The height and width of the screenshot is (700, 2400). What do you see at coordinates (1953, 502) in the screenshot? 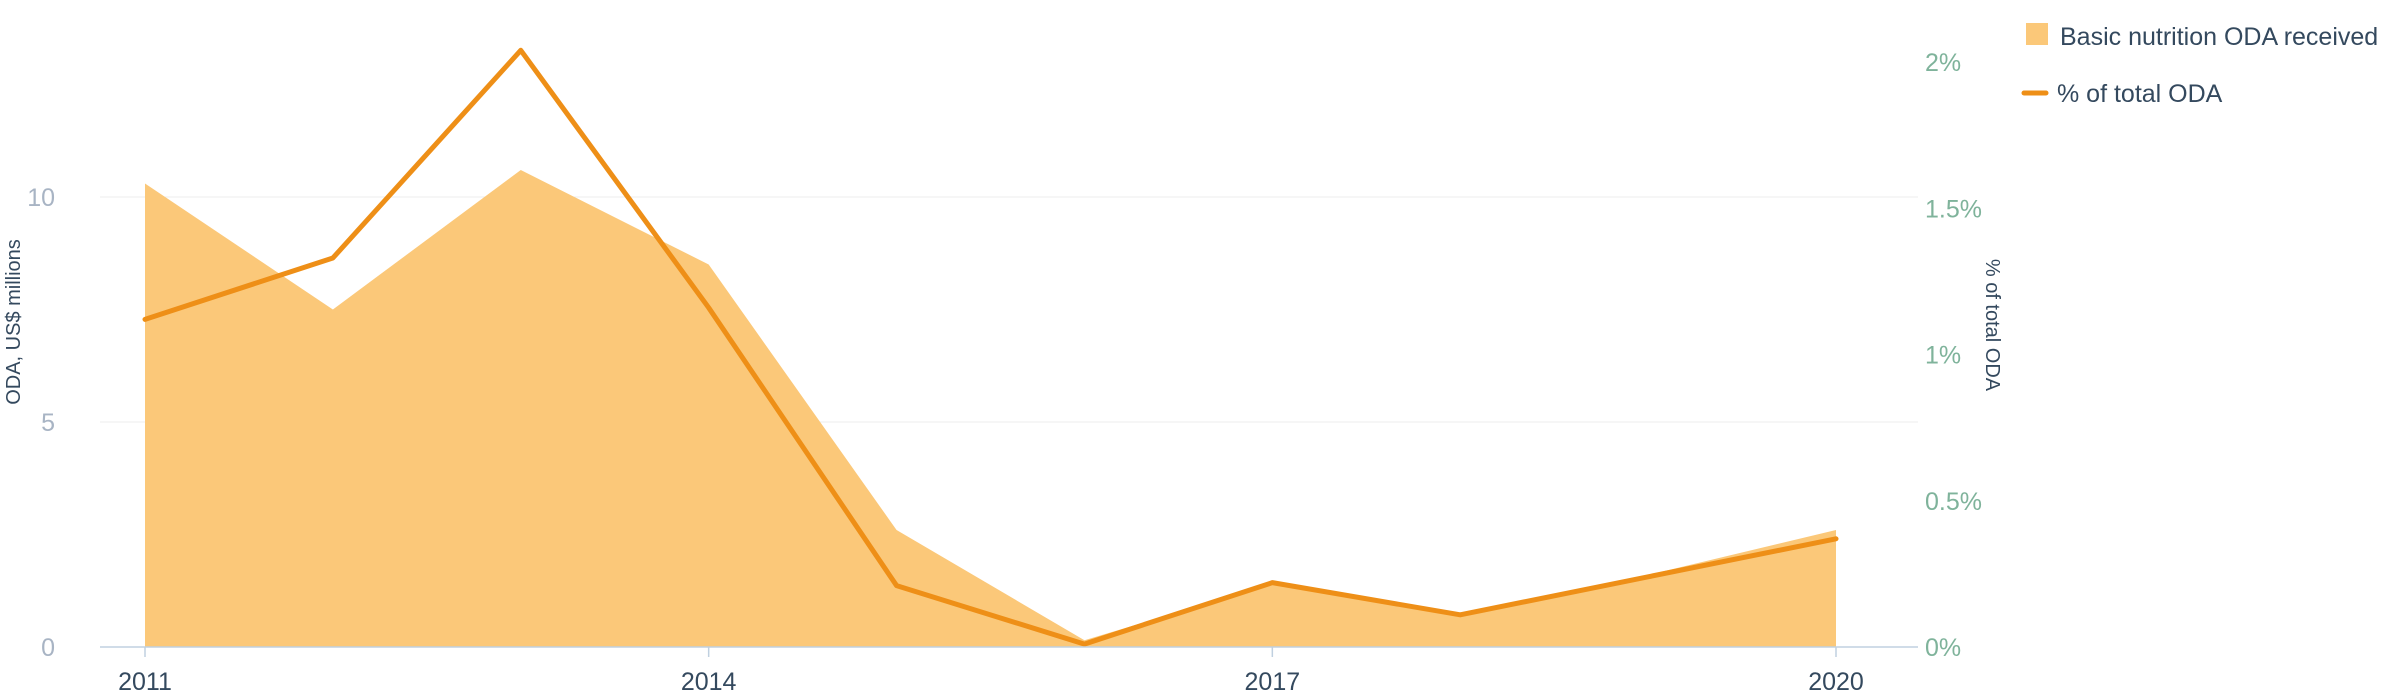
I see `y-right-tick-0-5: 0.5%` at bounding box center [1953, 502].